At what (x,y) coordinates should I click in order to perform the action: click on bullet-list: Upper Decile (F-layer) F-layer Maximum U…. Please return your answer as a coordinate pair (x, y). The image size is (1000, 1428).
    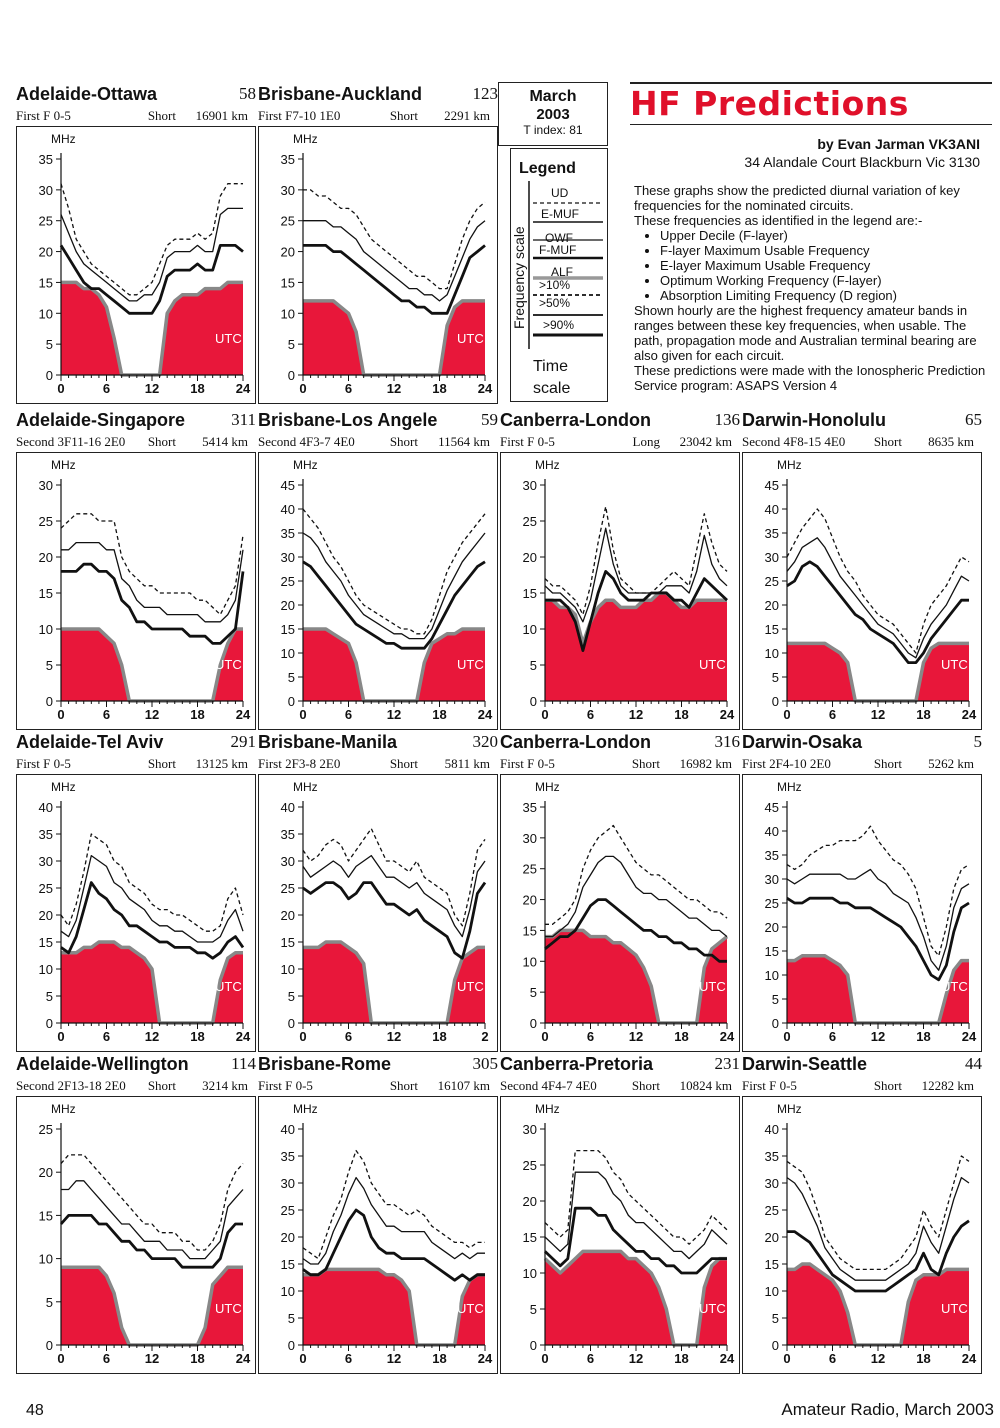
    Looking at the image, I should click on (812, 265).